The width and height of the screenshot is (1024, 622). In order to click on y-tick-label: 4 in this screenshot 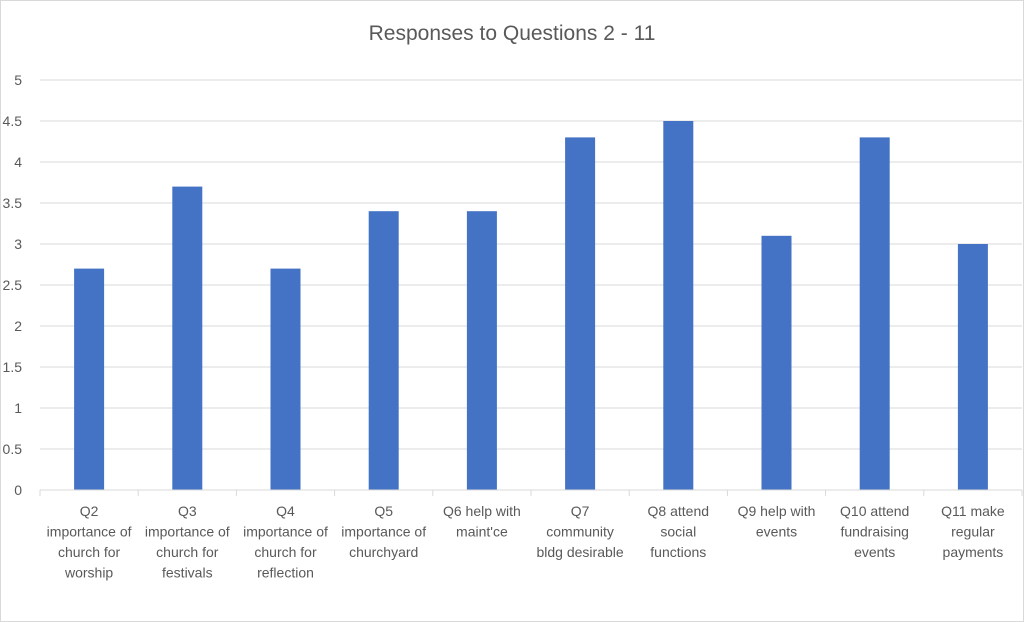, I will do `click(18, 162)`.